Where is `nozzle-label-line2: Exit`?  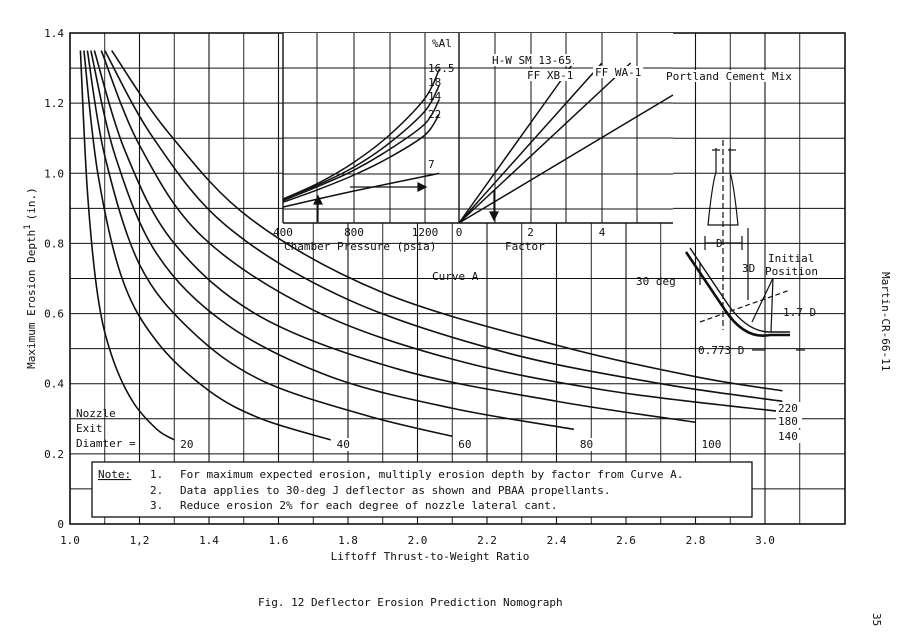 nozzle-label-line2: Exit is located at coordinates (89, 428).